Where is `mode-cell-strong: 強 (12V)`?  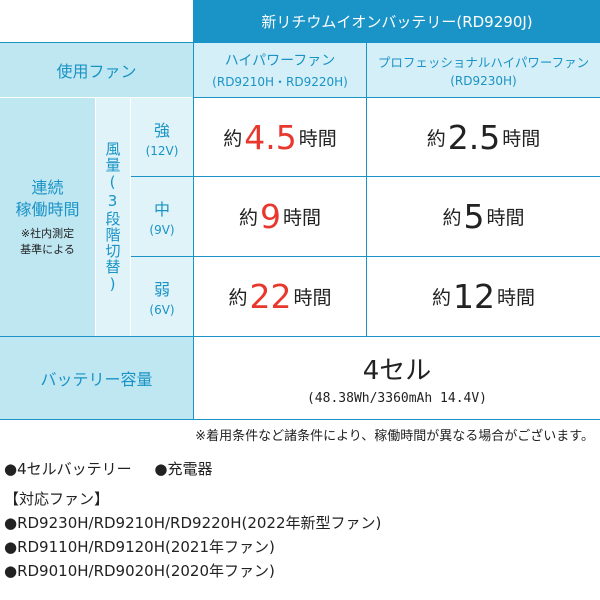
mode-cell-strong: 強 (12V) is located at coordinates (162, 137).